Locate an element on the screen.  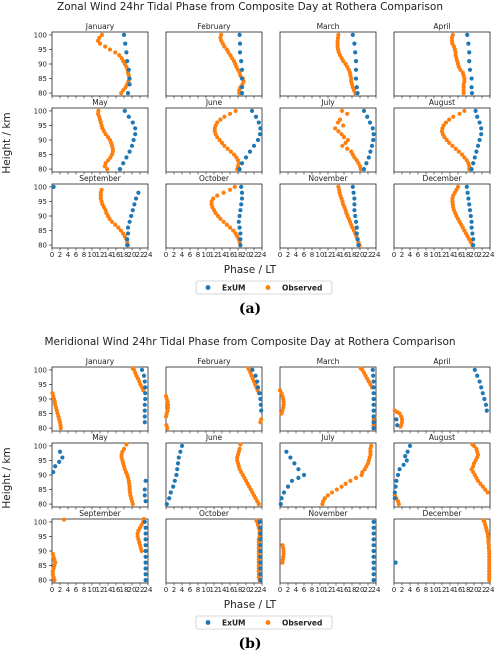
x-tick-label: 14 is located at coordinates (336, 255).